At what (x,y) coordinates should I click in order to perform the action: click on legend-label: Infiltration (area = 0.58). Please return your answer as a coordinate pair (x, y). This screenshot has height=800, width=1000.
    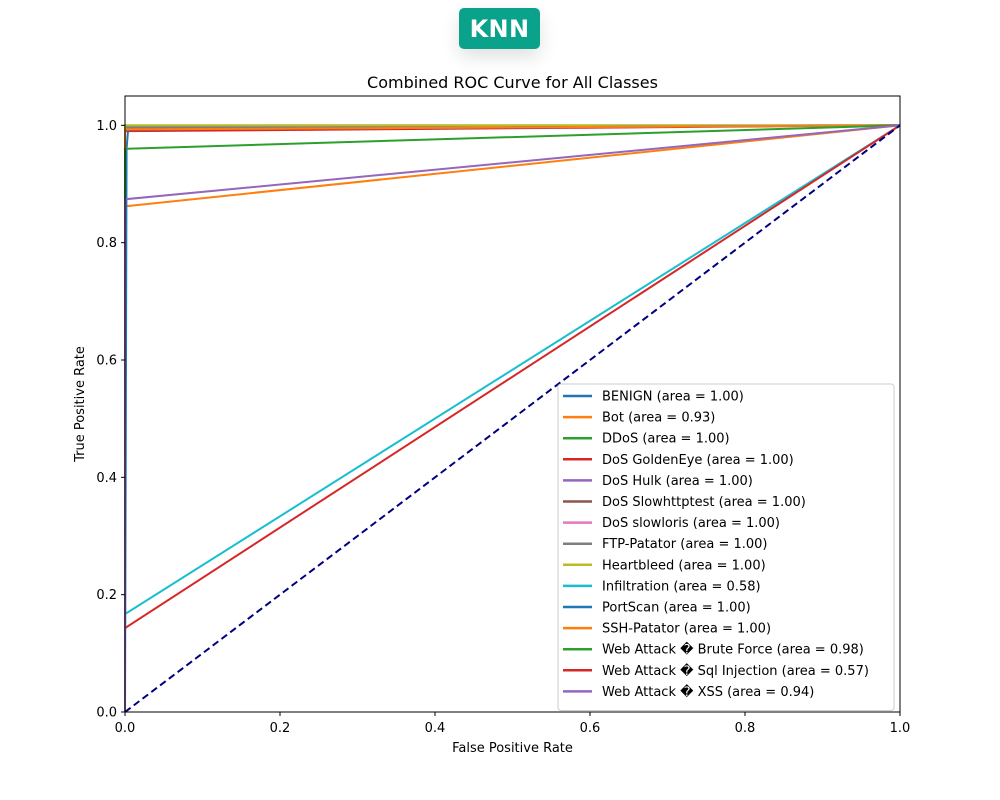
    Looking at the image, I should click on (681, 586).